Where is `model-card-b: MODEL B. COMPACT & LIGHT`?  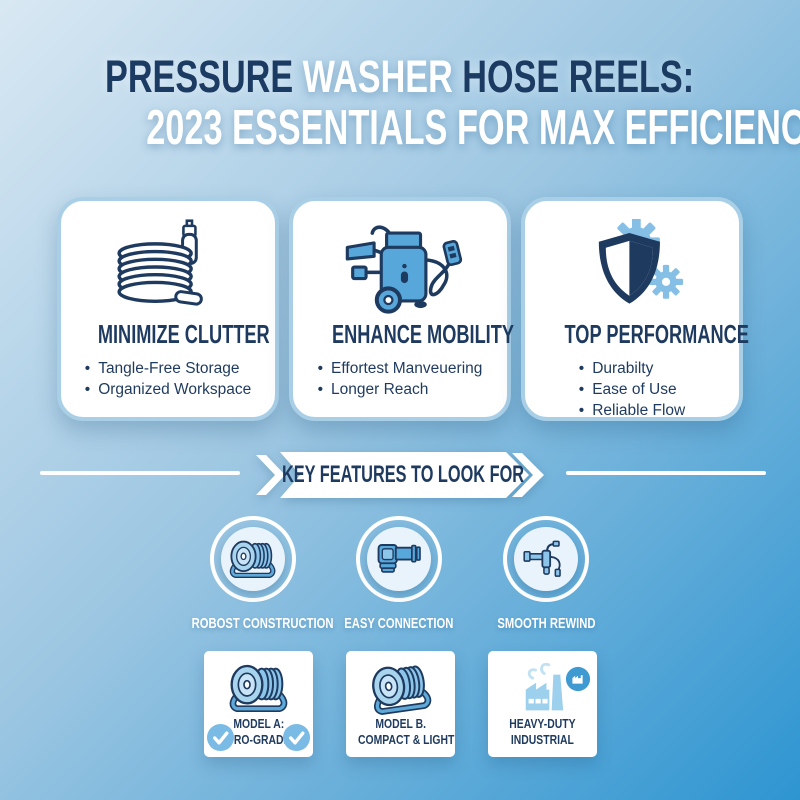
model-card-b: MODEL B. COMPACT & LIGHT is located at coordinates (400, 704).